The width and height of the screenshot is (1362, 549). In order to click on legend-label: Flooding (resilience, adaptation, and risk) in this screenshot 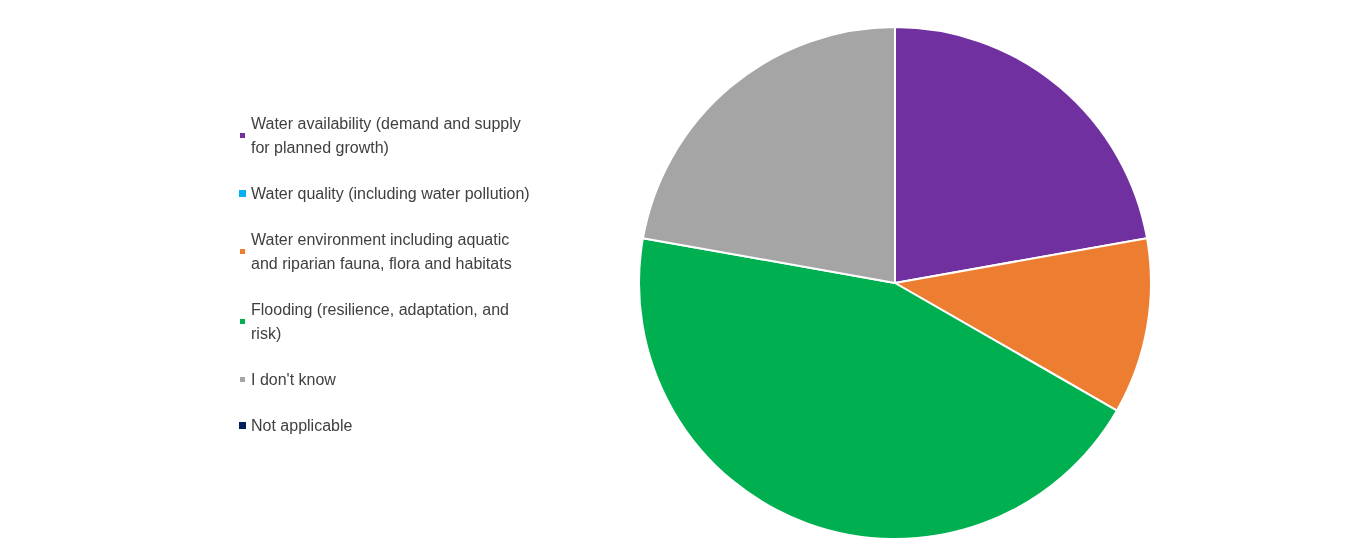, I will do `click(382, 321)`.